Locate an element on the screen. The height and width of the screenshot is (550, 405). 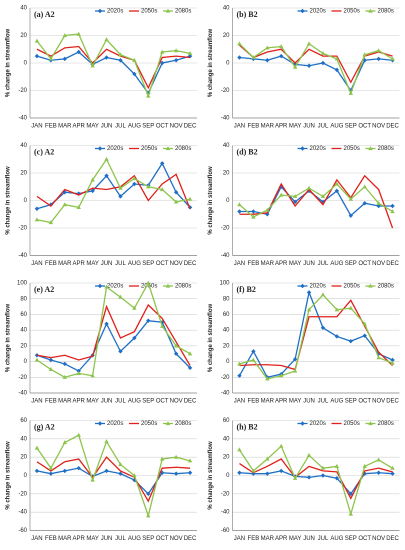
legend-label: 2080s is located at coordinates (183, 424).